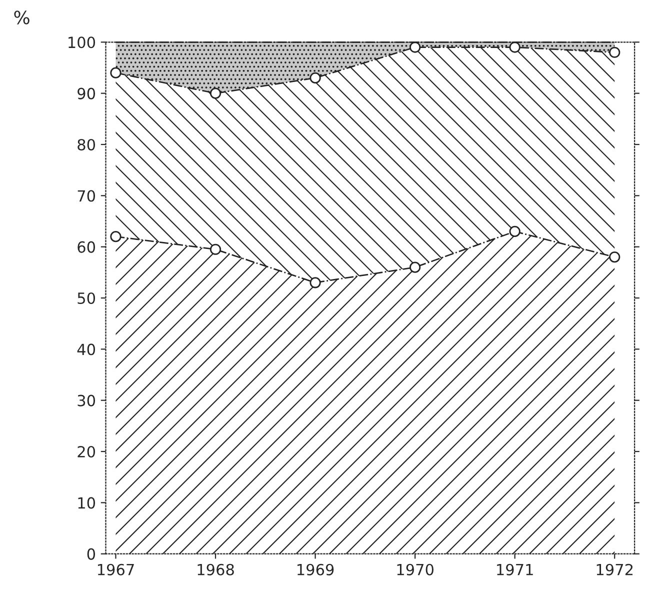 The height and width of the screenshot is (602, 661). I want to click on y-tick-label: 50, so click(87, 298).